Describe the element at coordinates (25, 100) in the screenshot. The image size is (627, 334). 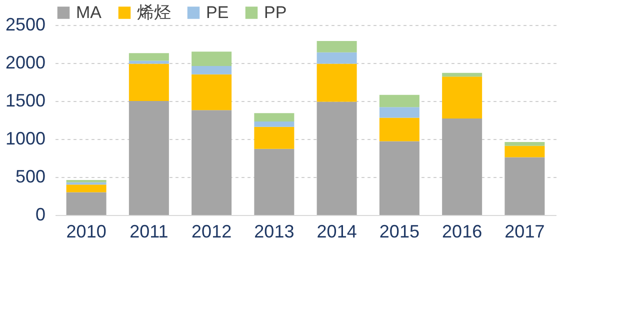
I see `y-tick-label: 1500` at that location.